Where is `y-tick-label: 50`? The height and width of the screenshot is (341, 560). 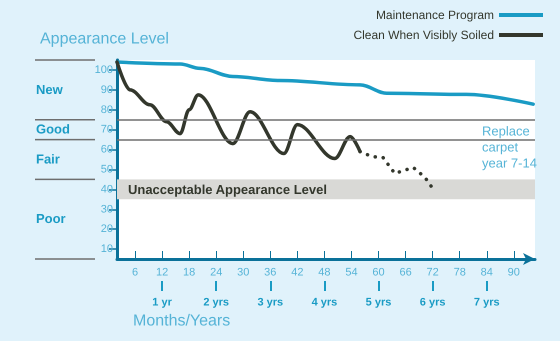
y-tick-label: 50 is located at coordinates (106, 169).